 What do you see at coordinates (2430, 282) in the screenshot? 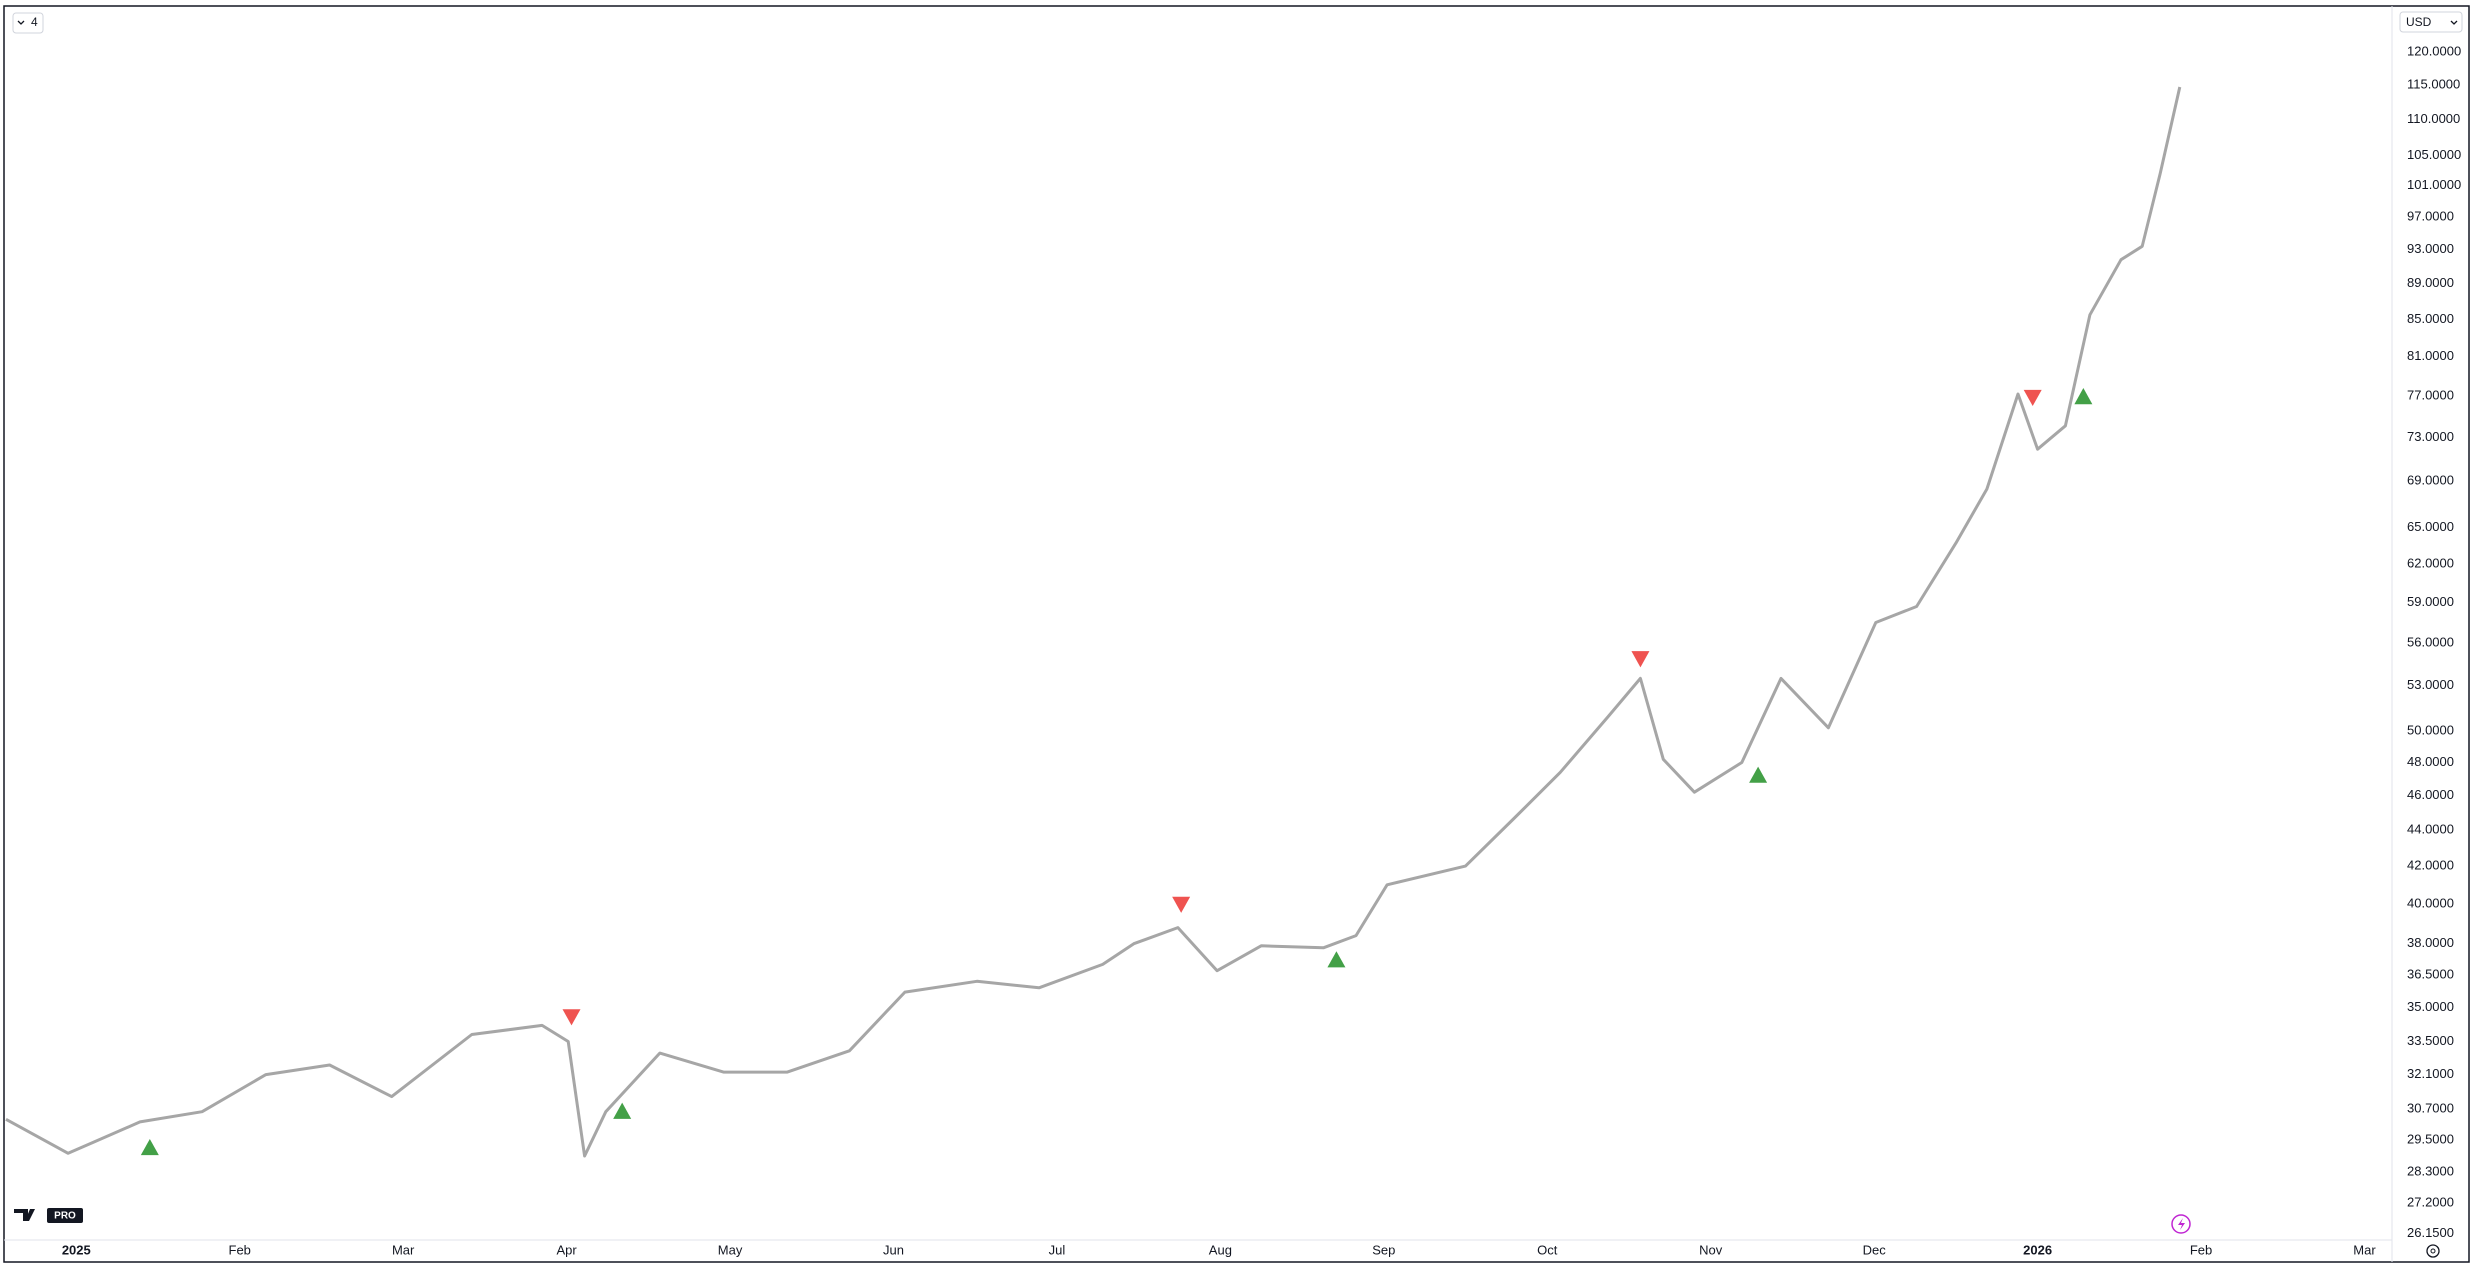
I see `y-tick-label: 89.0000` at bounding box center [2430, 282].